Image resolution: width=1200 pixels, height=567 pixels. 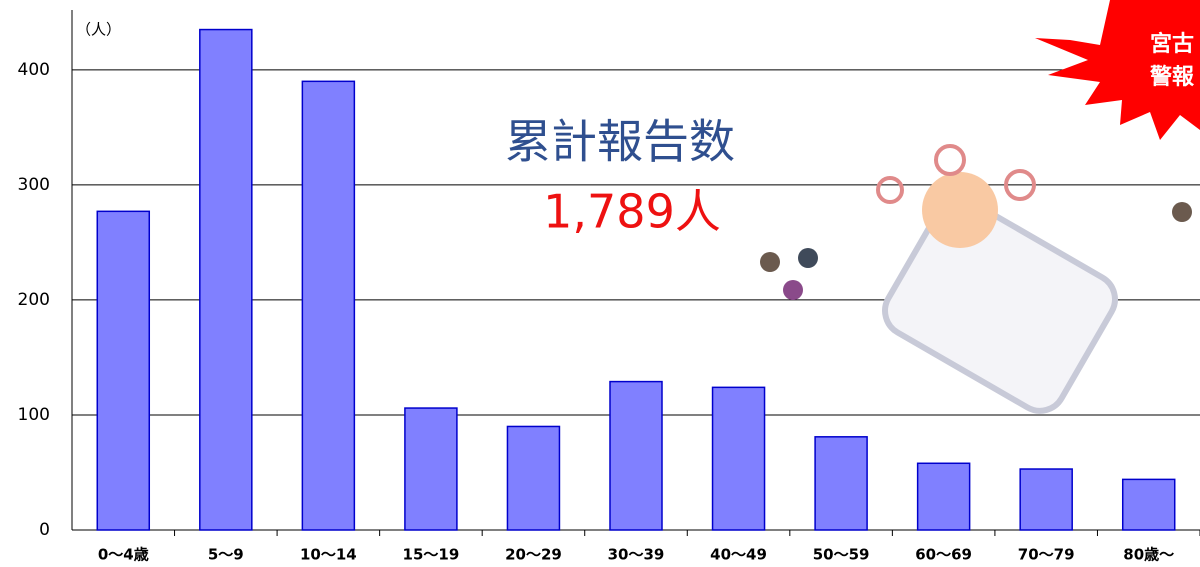 I want to click on x-tick-label: 30～39, so click(x=636, y=555).